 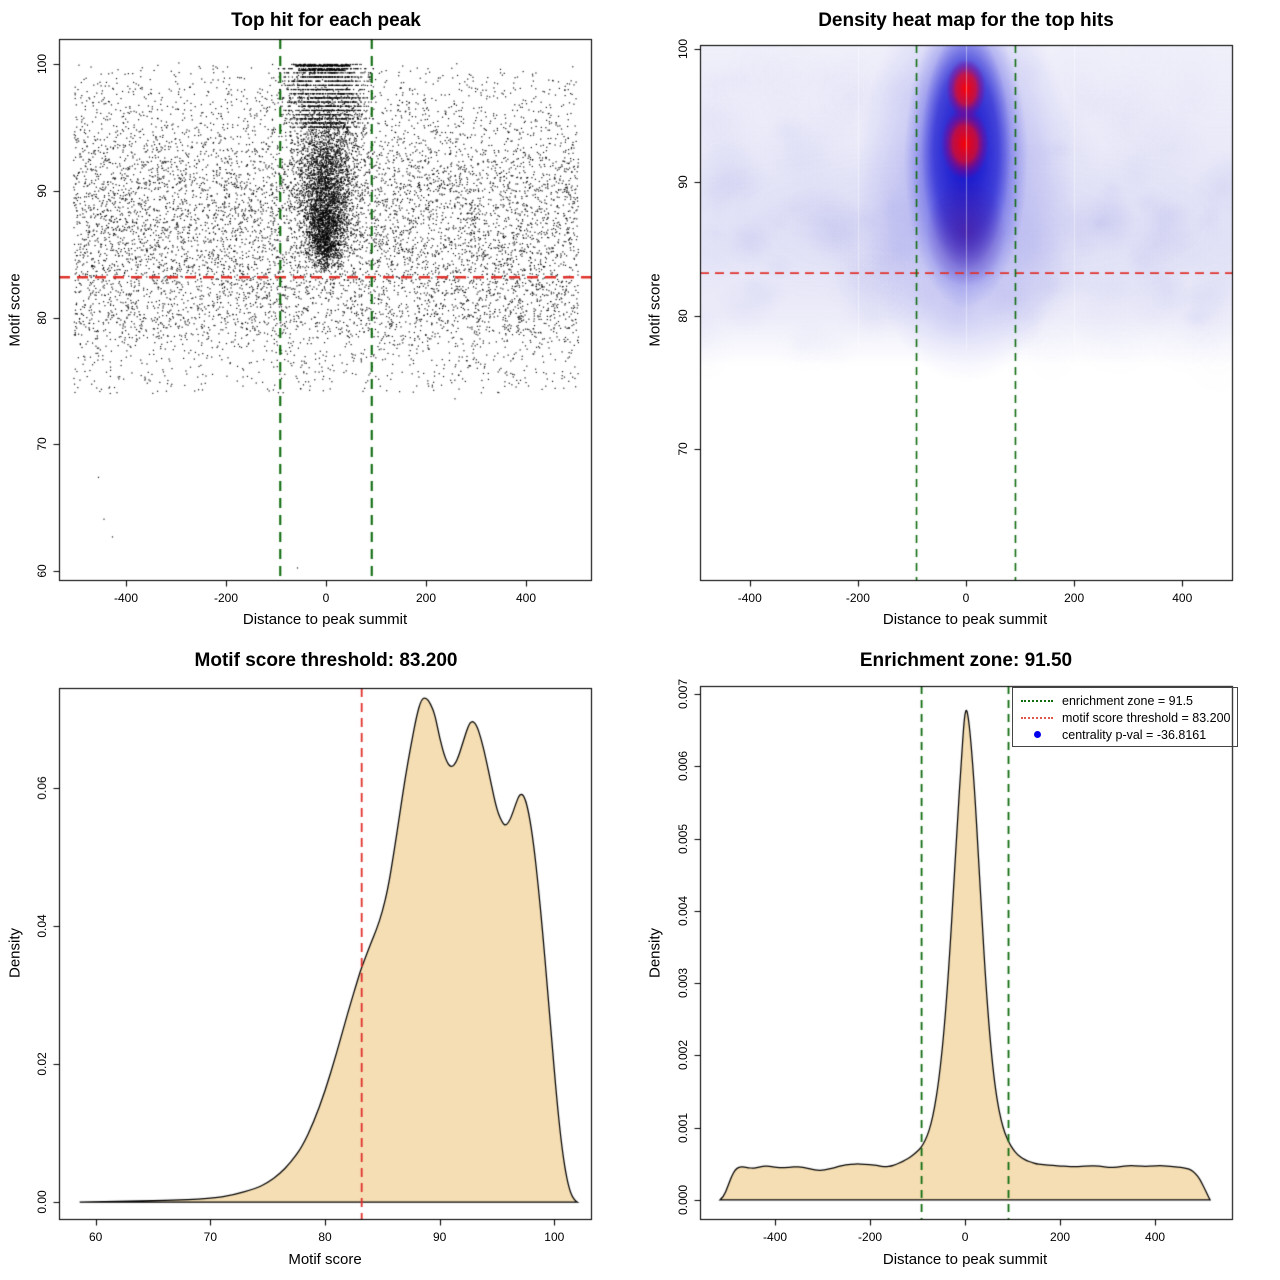 I want to click on y-tick-label: 0.006, so click(x=683, y=766).